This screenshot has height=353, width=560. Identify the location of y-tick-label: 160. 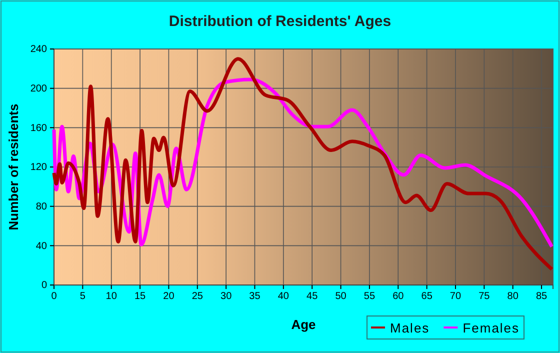
(39, 128).